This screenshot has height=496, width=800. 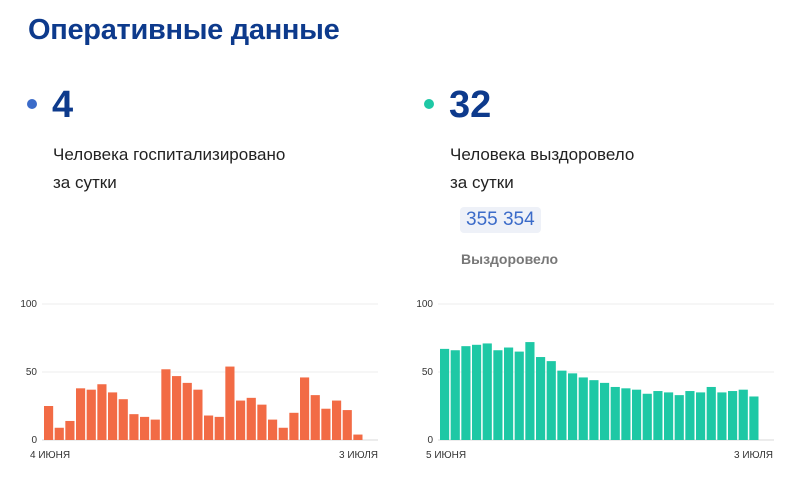 What do you see at coordinates (510, 259) in the screenshot?
I see `recovered-total-label: Выздоровело` at bounding box center [510, 259].